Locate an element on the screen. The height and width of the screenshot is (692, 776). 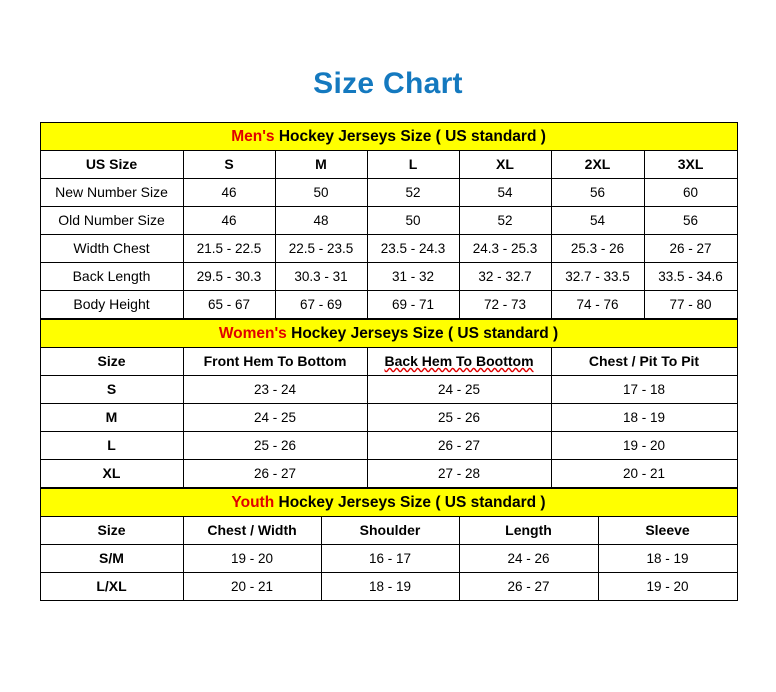
table-cell: 16 - 17 is located at coordinates (390, 558).